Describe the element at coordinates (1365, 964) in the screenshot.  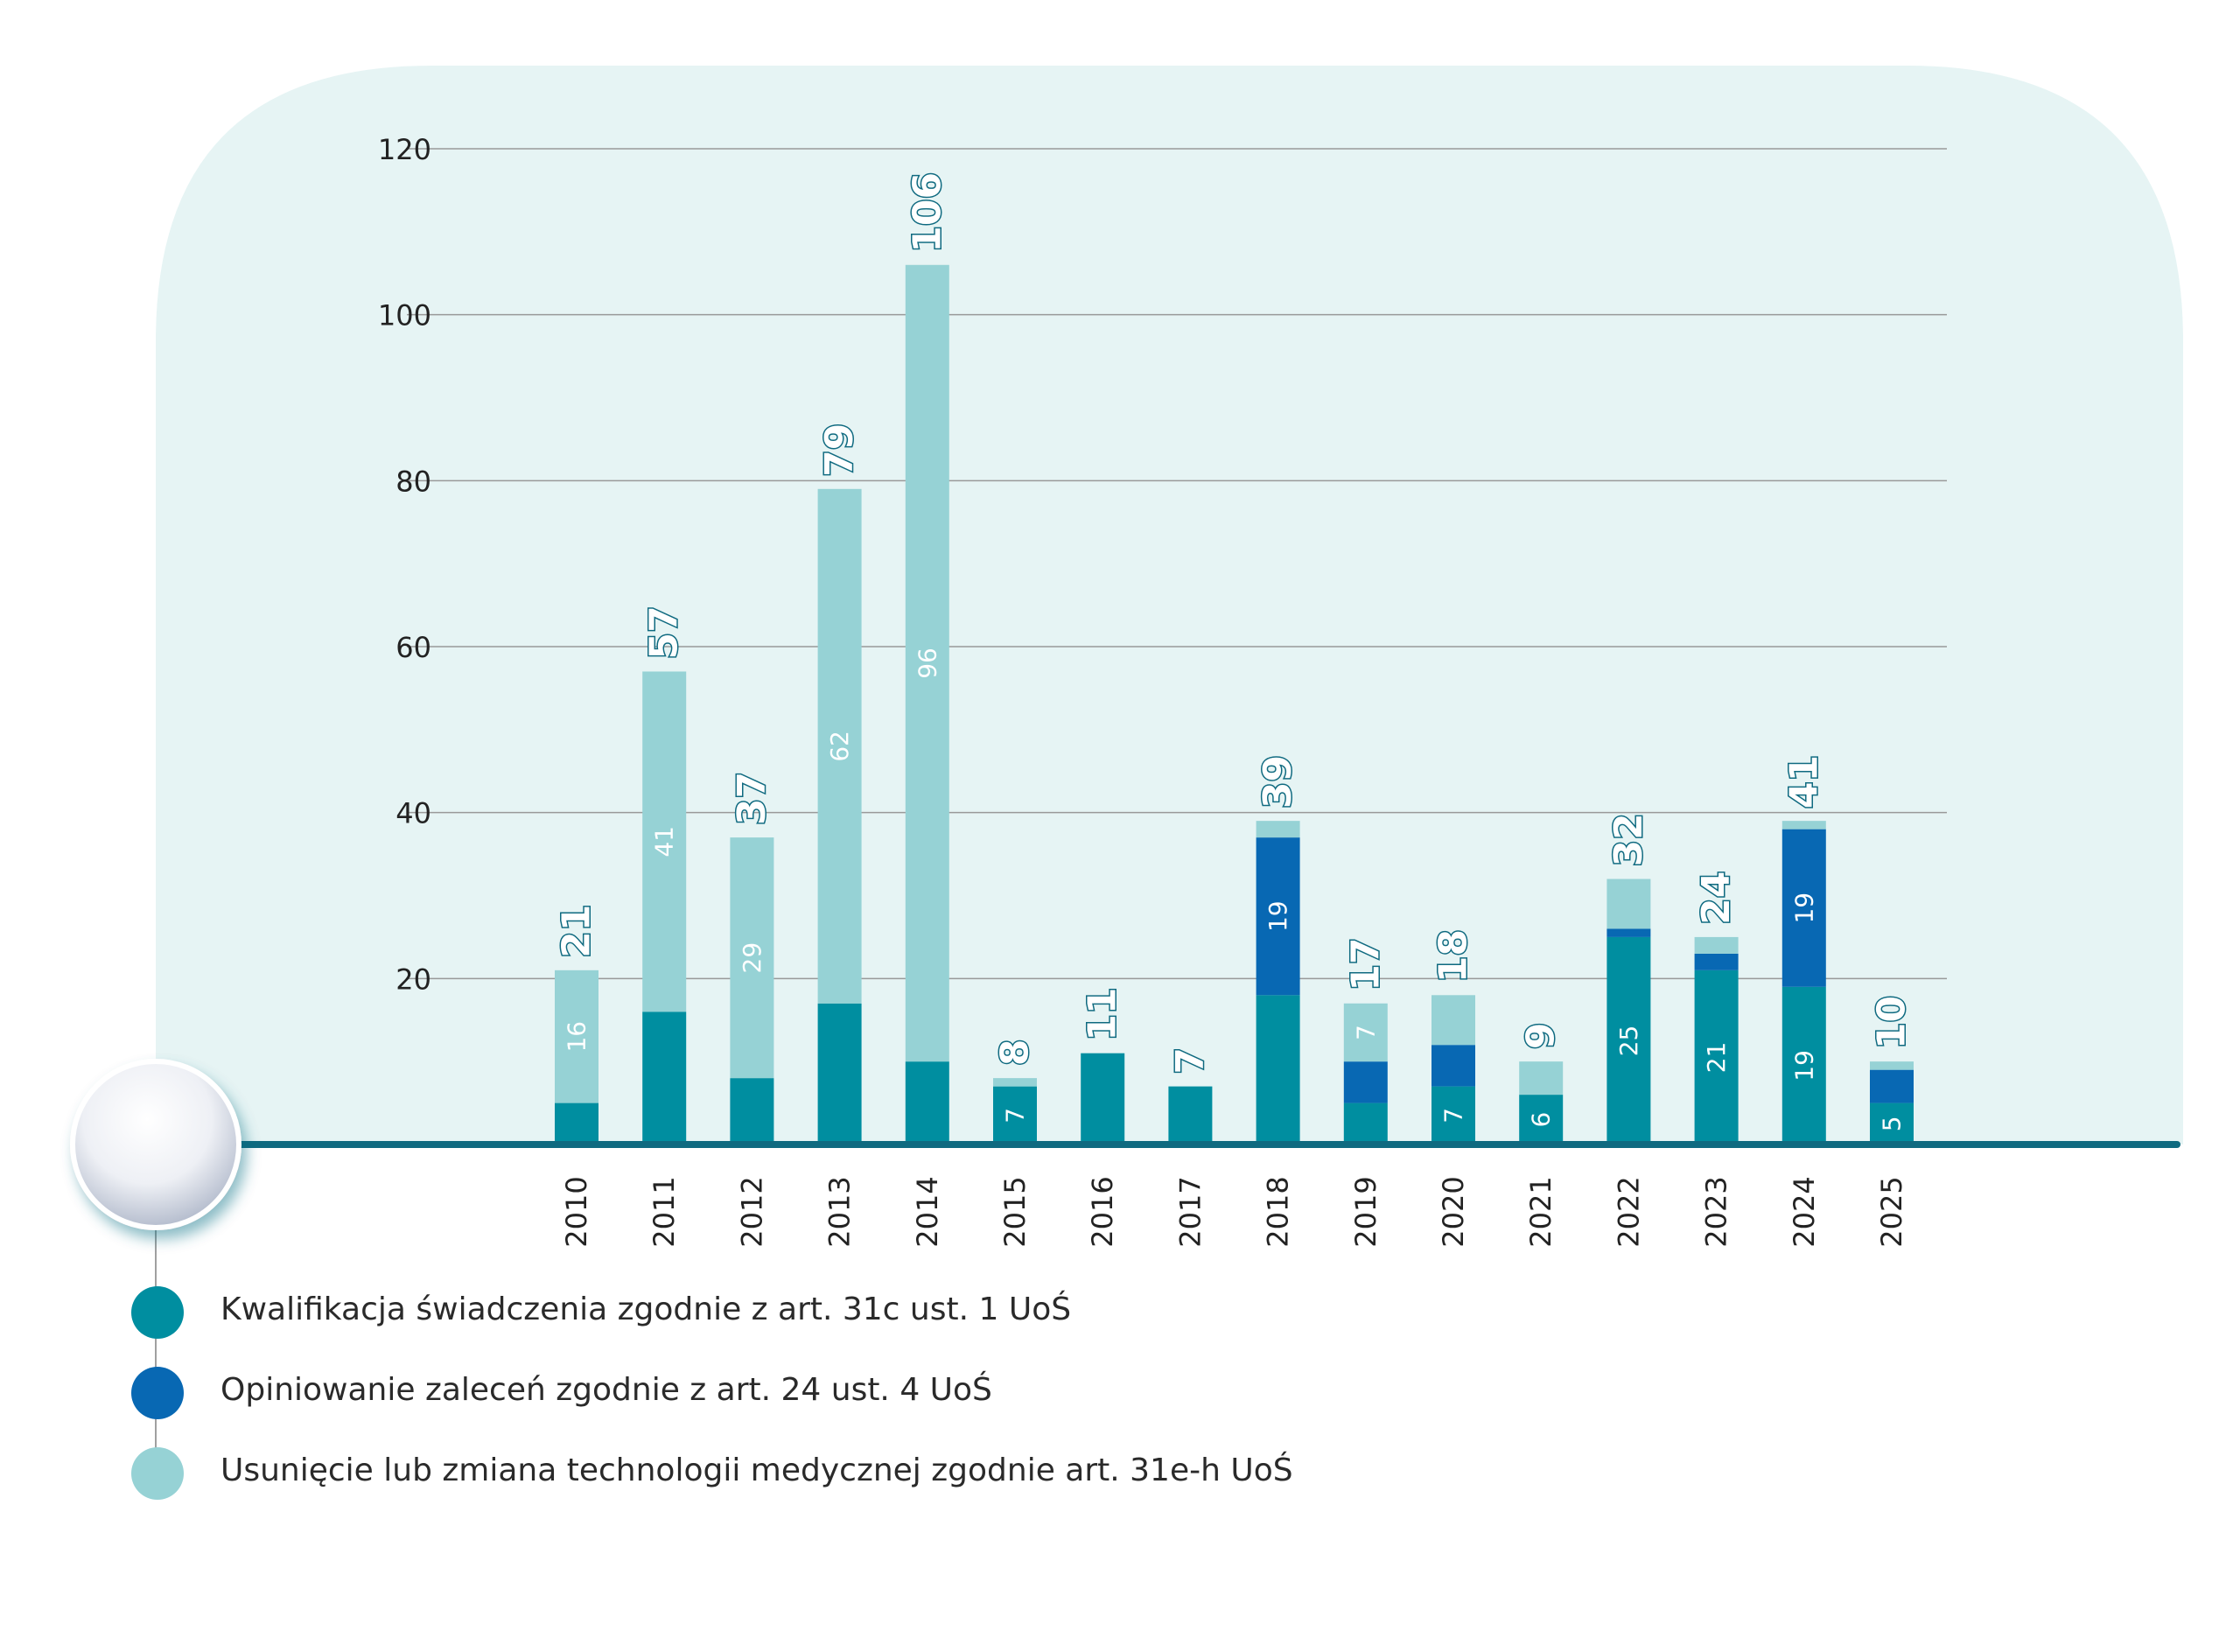
I see `total-value-label: 17` at that location.